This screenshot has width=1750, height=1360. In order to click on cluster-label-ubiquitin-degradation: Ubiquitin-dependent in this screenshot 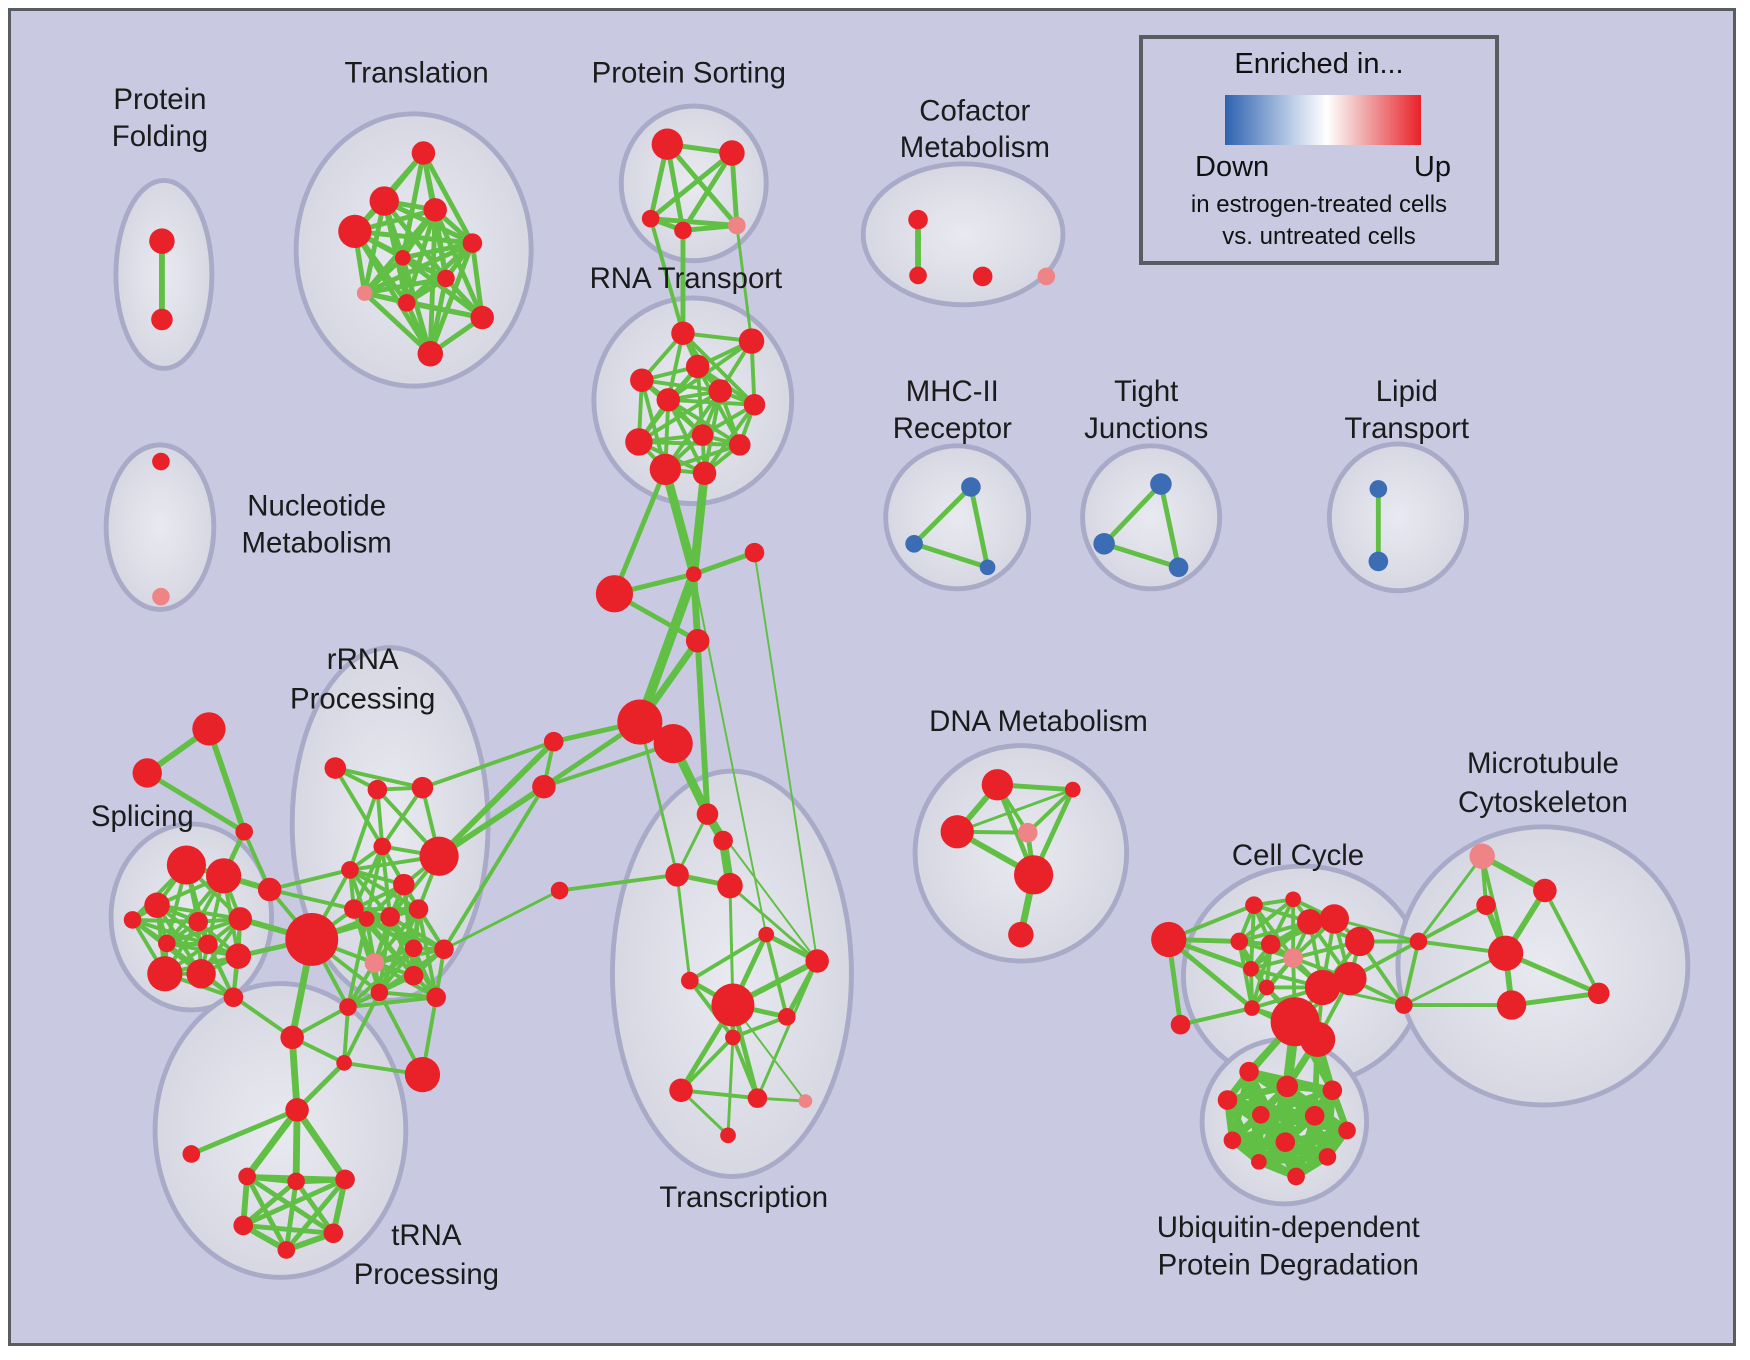, I will do `click(1288, 1227)`.